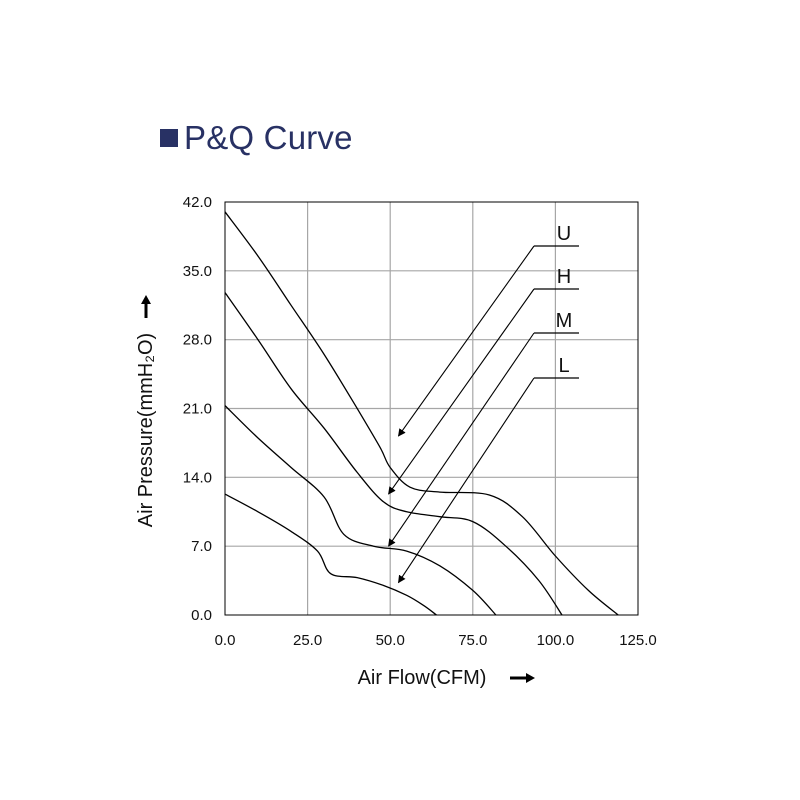 The image size is (800, 800). I want to click on y-tick-label: 35.0, so click(197, 271).